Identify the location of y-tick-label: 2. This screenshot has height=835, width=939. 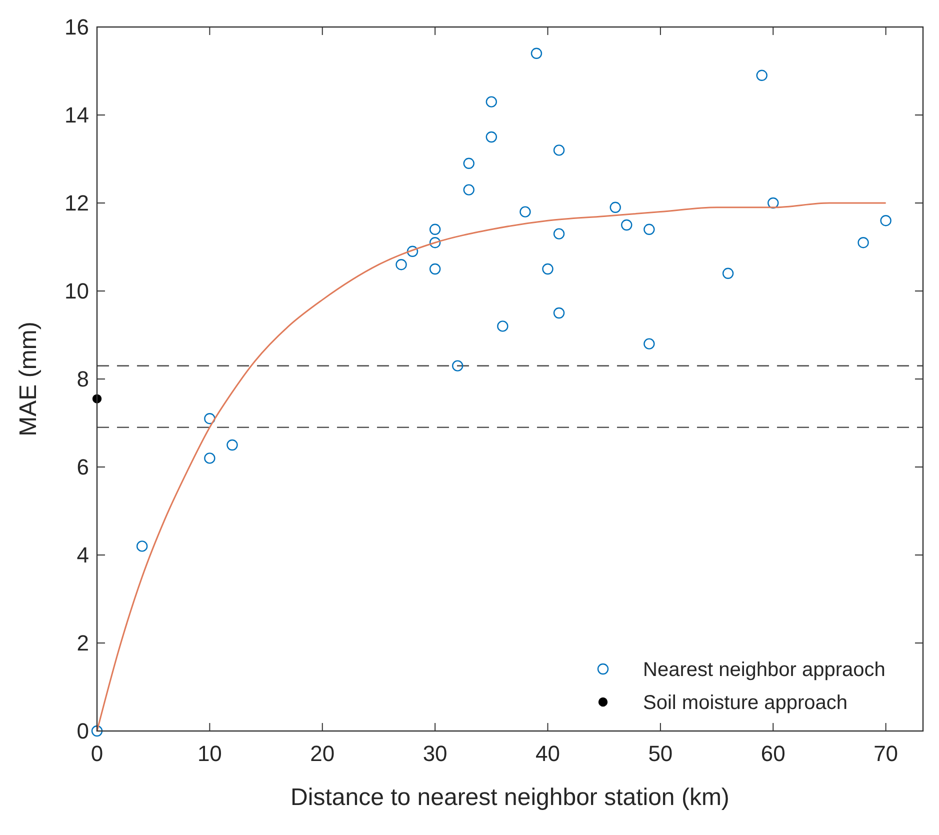
(82, 643).